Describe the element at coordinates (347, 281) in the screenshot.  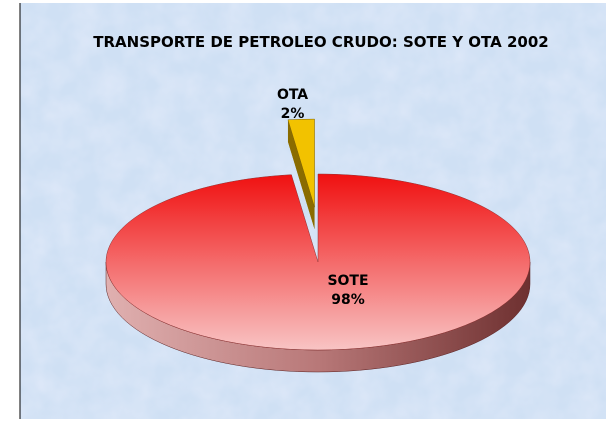
I see `slice-label: SOTE` at that location.